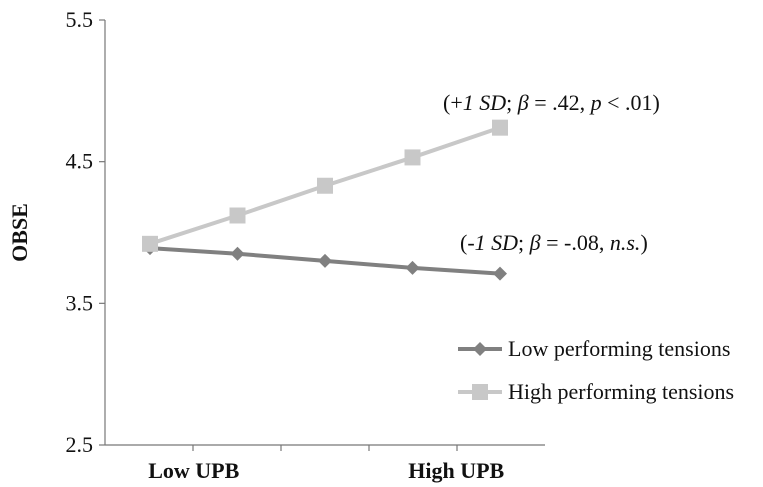 The image size is (763, 487). I want to click on y-tick-label: 3.5, so click(80, 302).